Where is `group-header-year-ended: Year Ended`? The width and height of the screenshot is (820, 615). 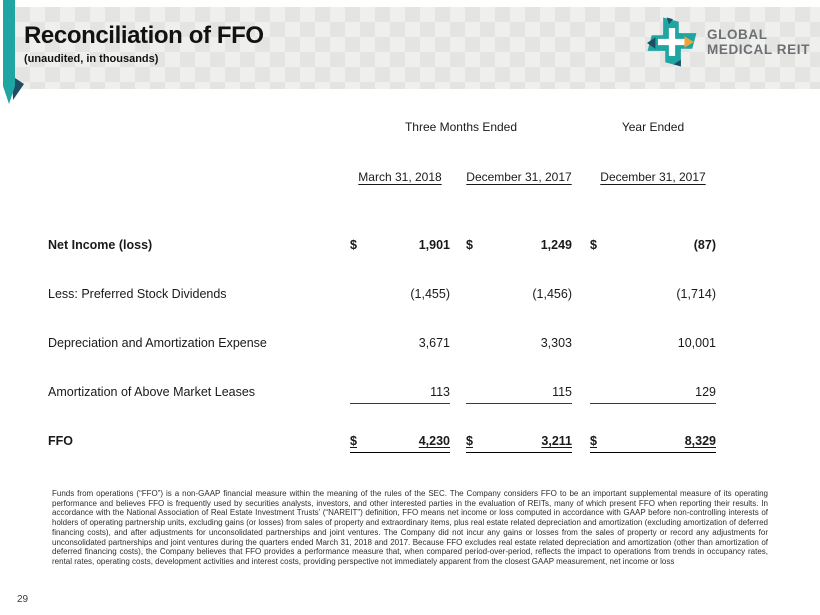
group-header-year-ended: Year Ended is located at coordinates (653, 127).